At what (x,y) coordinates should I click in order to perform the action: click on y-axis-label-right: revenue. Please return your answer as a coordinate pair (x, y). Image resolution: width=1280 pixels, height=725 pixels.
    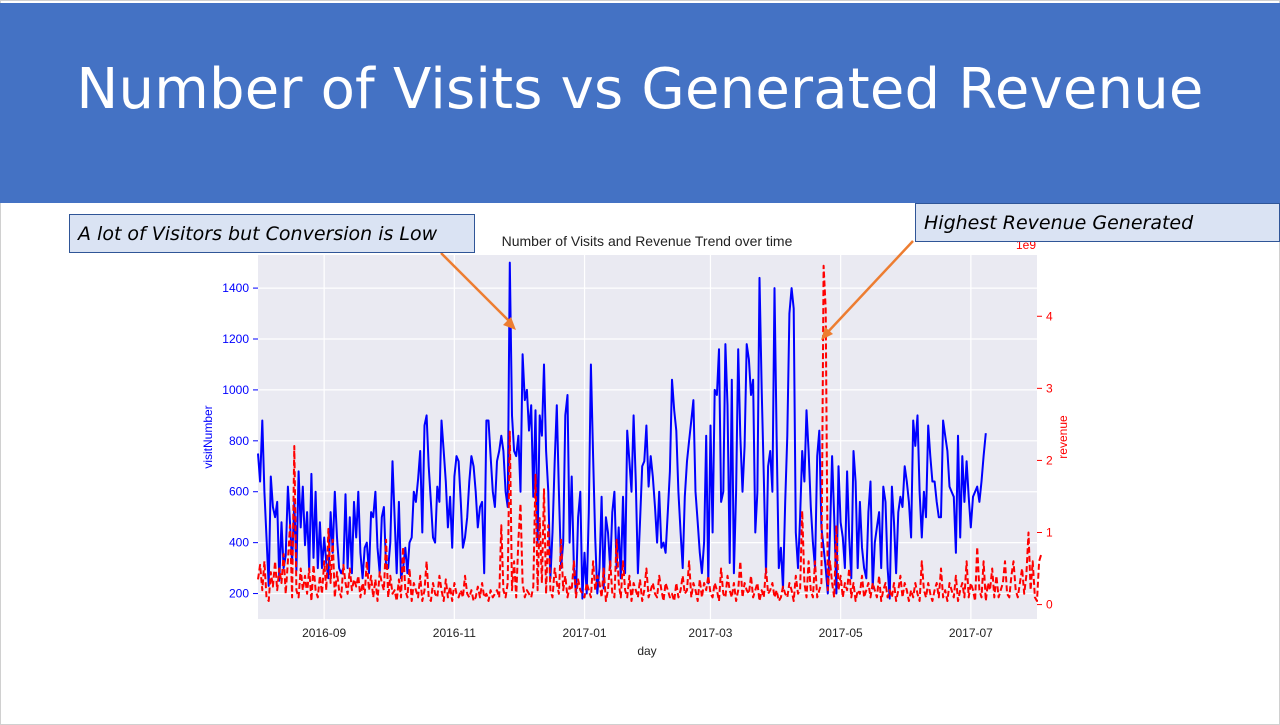
    Looking at the image, I should click on (1063, 437).